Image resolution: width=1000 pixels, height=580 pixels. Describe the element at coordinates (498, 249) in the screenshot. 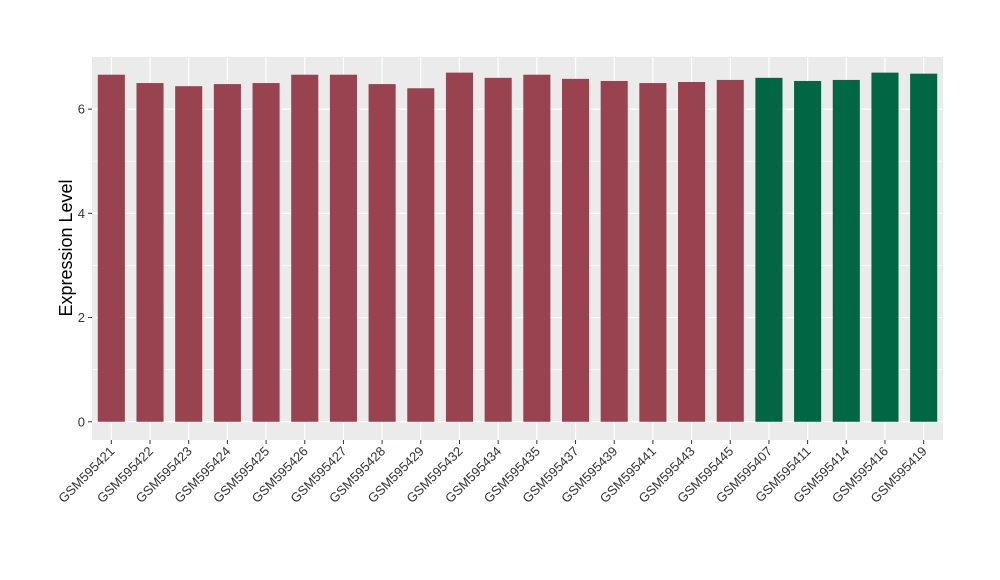

I see `bar-GSM595434` at that location.